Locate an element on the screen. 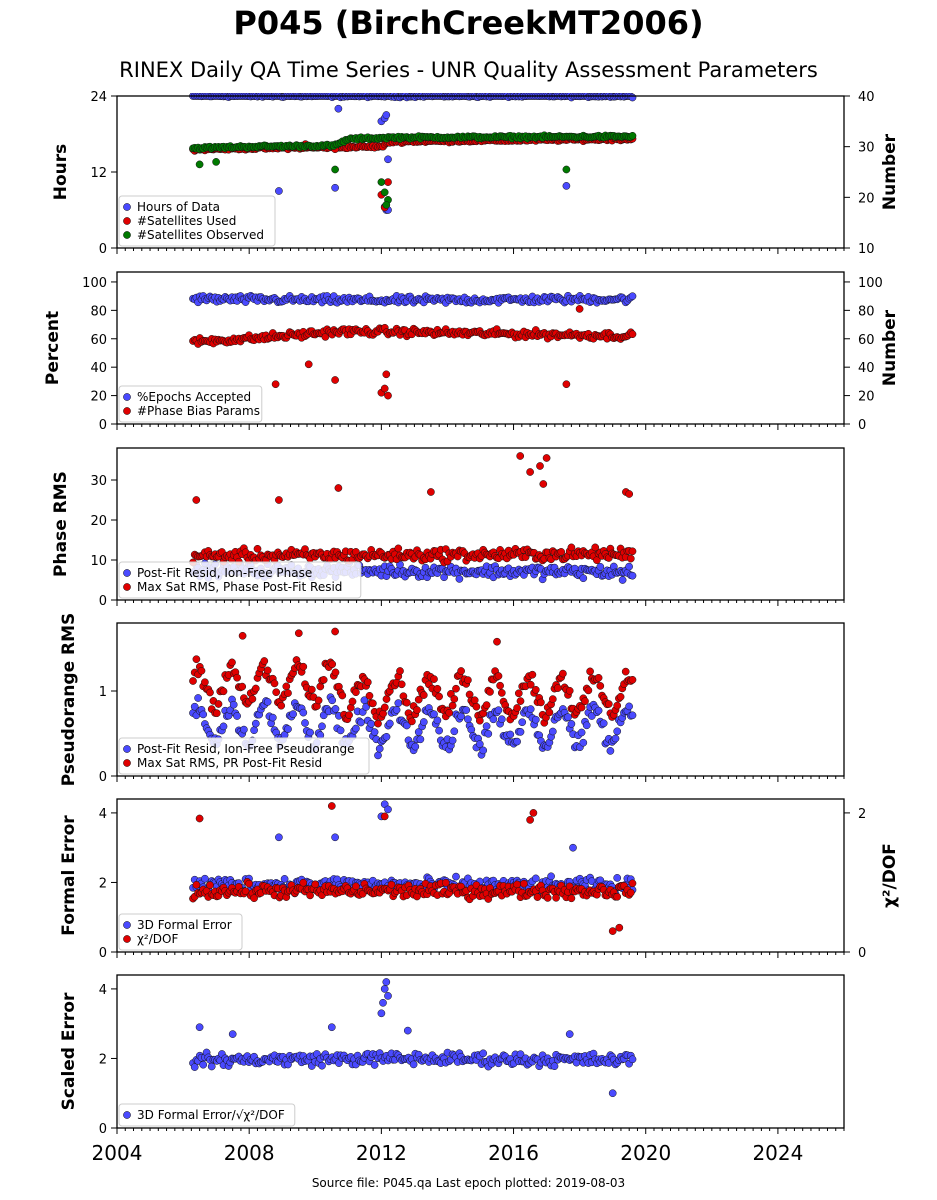 The height and width of the screenshot is (1200, 937). y-left-tick-label: 60 is located at coordinates (98, 340).